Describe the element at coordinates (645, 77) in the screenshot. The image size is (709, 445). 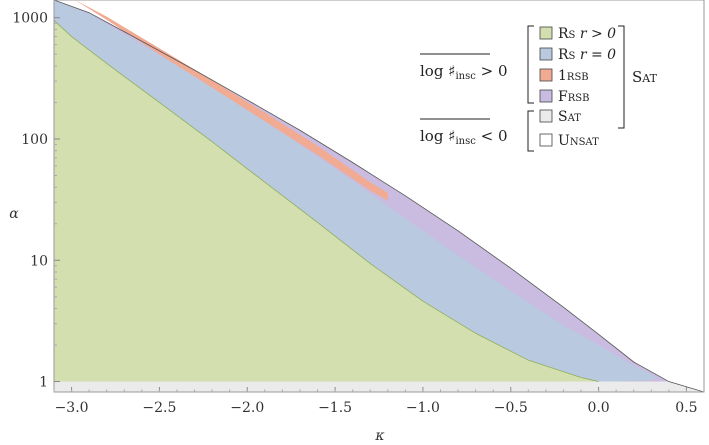
I see `sat-bracket-label: SAT` at that location.